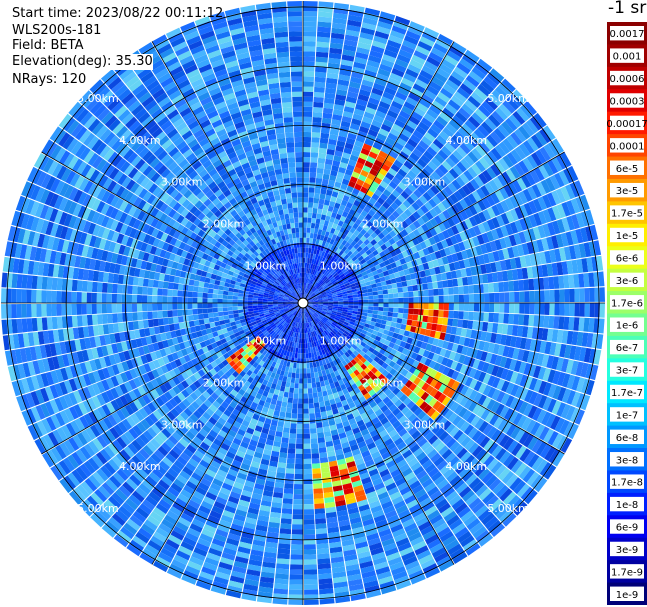 This screenshot has height=607, width=647. I want to click on colorbar-title: -1 sr, so click(627, 9).